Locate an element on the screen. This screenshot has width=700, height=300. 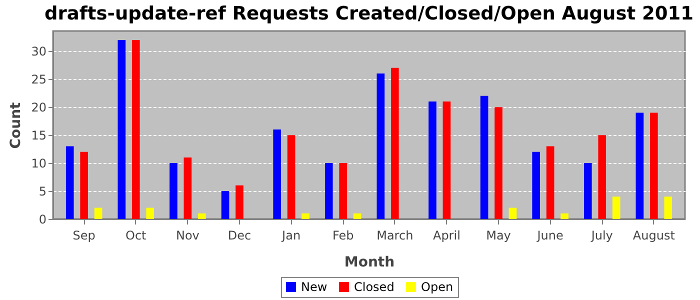
x-tick-label: July is located at coordinates (601, 235).